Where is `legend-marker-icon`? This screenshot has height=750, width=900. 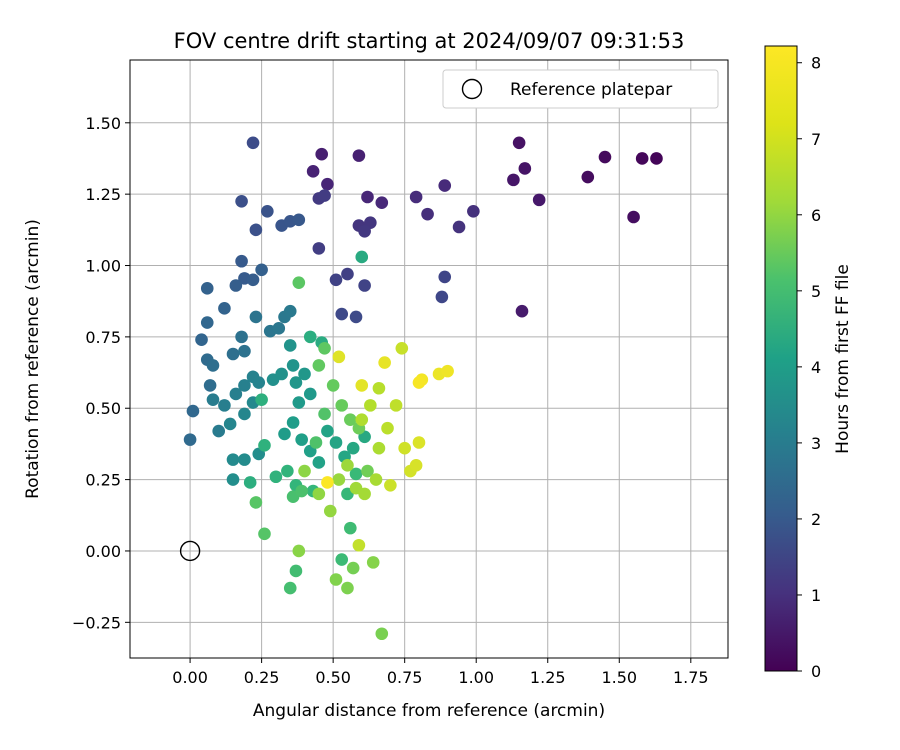
legend-marker-icon is located at coordinates (472, 89).